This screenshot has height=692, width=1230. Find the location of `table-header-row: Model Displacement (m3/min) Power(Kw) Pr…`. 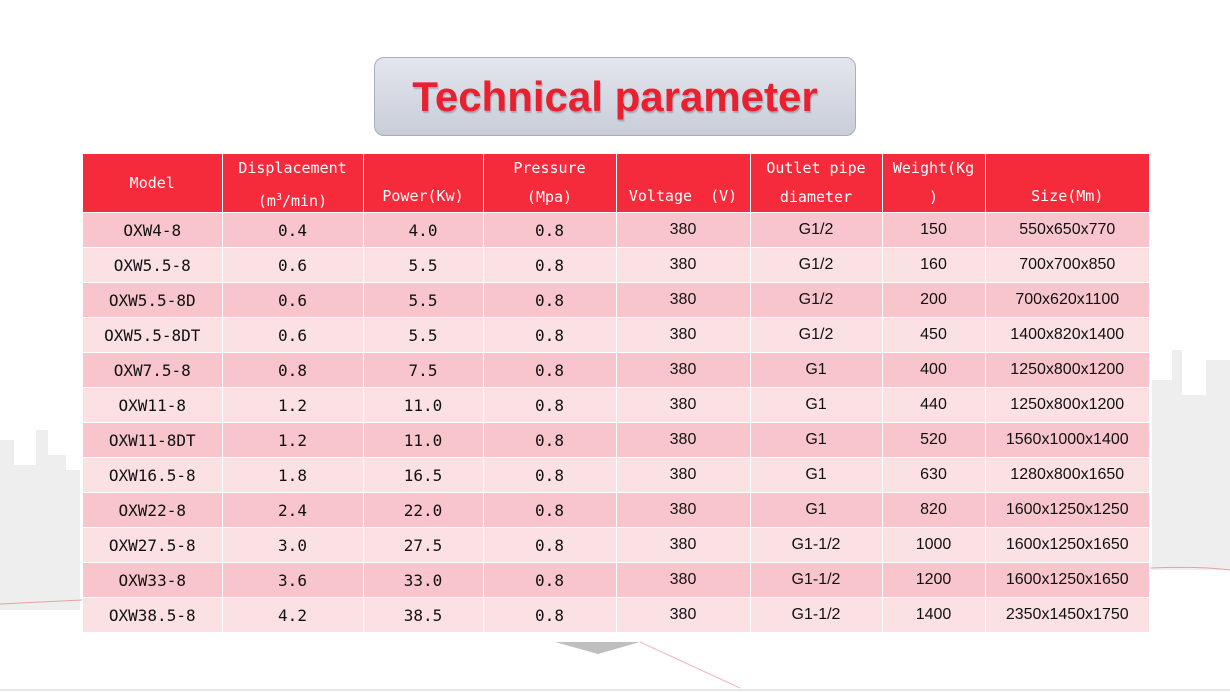

table-header-row: Model Displacement (m3/min) Power(Kw) Pr… is located at coordinates (616, 183).